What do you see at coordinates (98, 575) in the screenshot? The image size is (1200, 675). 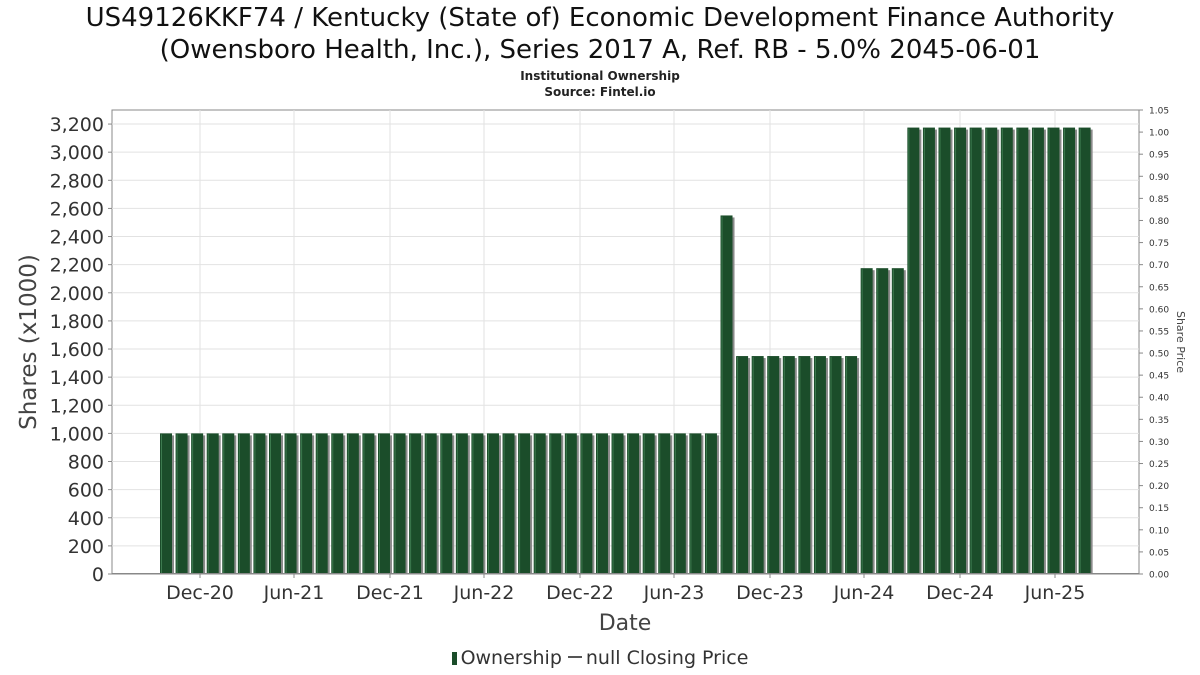 I see `y-tick-label: 0` at bounding box center [98, 575].